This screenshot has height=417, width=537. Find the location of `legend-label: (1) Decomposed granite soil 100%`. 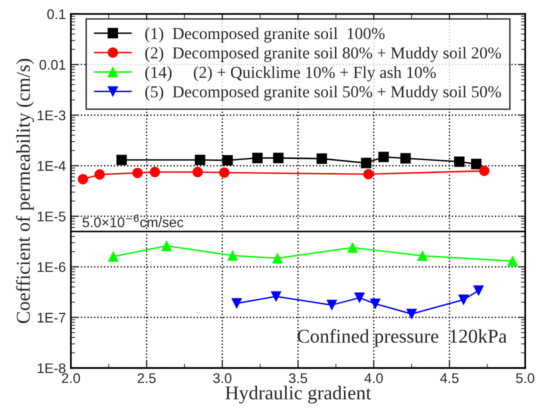

legend-label: (1) Decomposed granite soil 100% is located at coordinates (265, 35).